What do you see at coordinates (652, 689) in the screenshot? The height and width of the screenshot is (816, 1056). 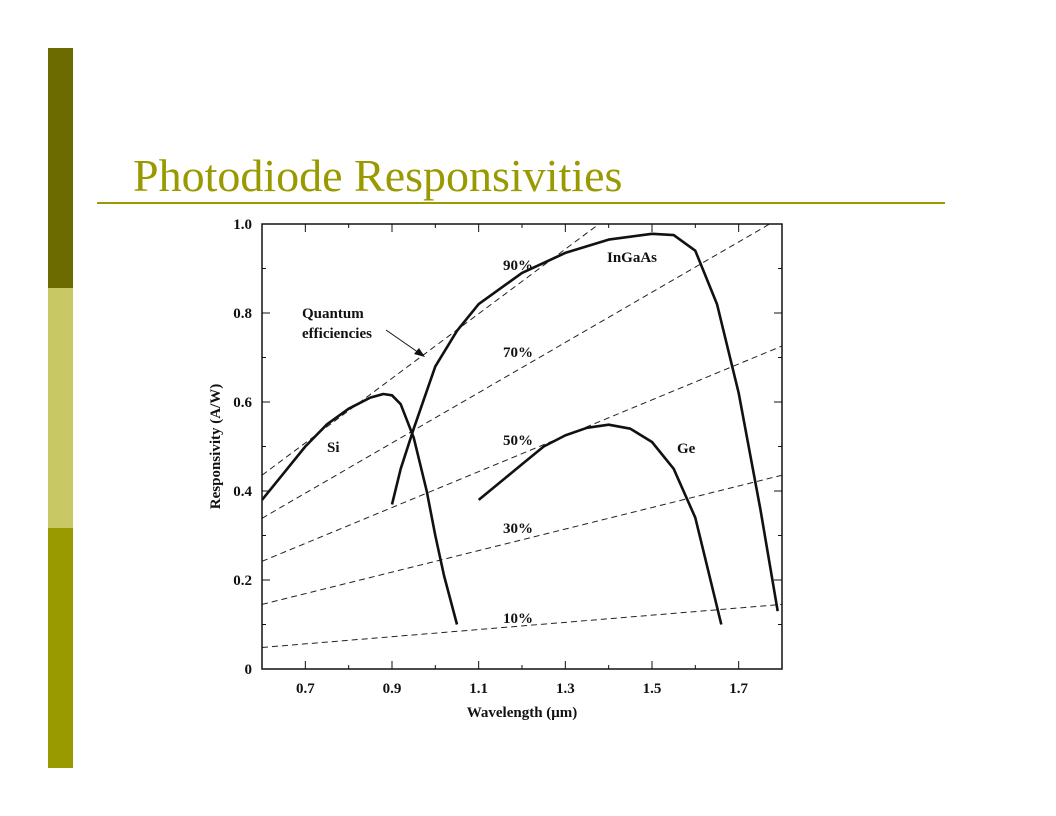 I see `x-tick-label: 1.5` at bounding box center [652, 689].